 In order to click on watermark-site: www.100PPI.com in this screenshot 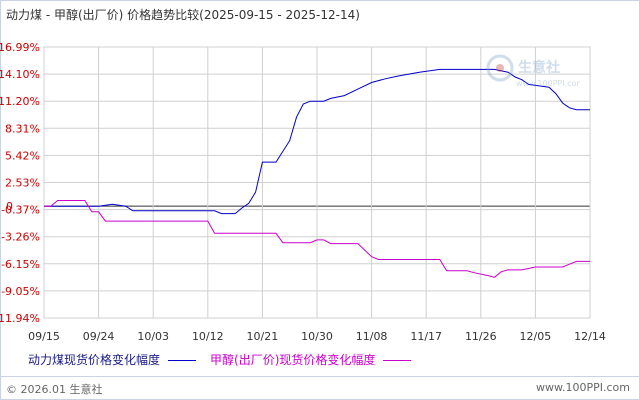, I will do `click(548, 83)`.